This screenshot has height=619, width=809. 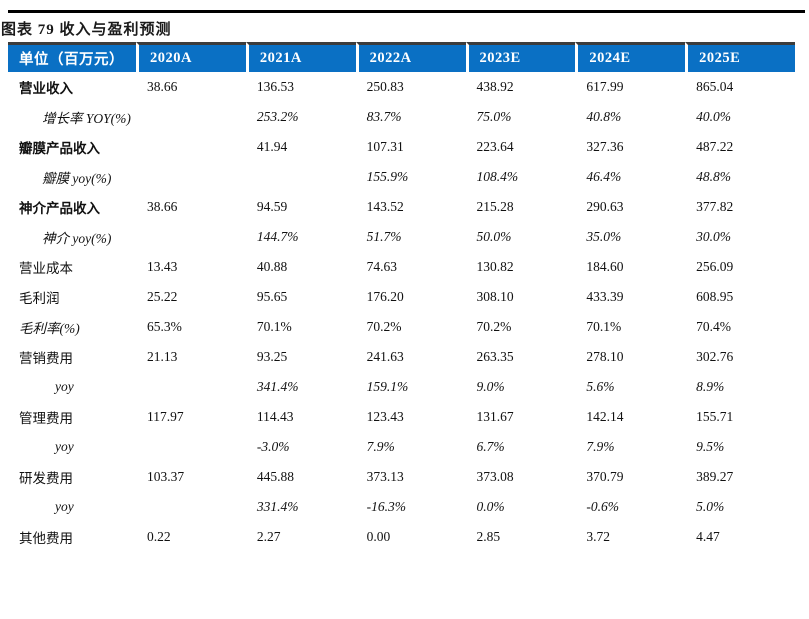 I want to click on value-cell: 35.0%, so click(x=604, y=236).